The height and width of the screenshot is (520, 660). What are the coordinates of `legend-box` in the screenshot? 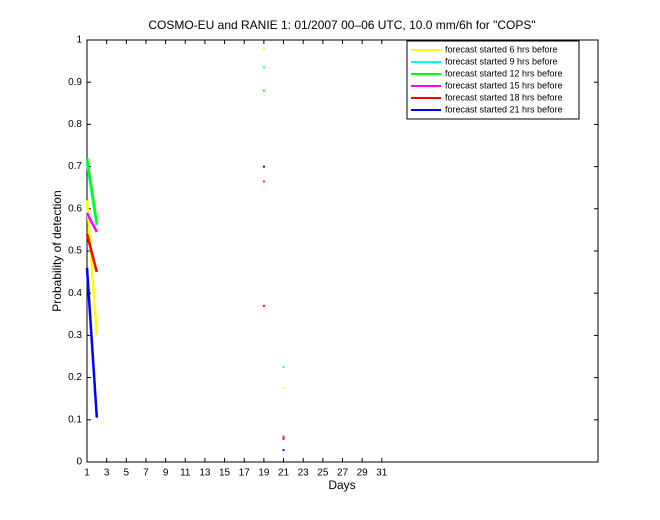 It's located at (493, 80).